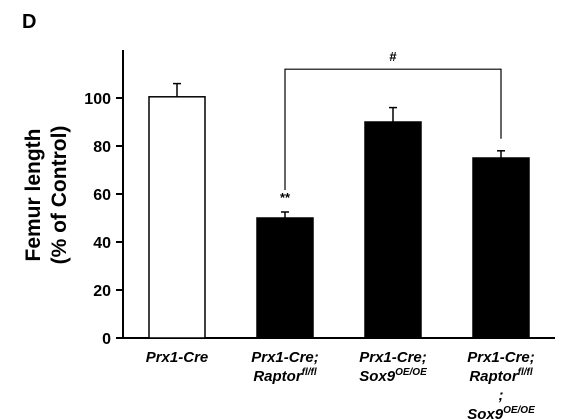  What do you see at coordinates (29, 22) in the screenshot?
I see `panel-label: D` at bounding box center [29, 22].